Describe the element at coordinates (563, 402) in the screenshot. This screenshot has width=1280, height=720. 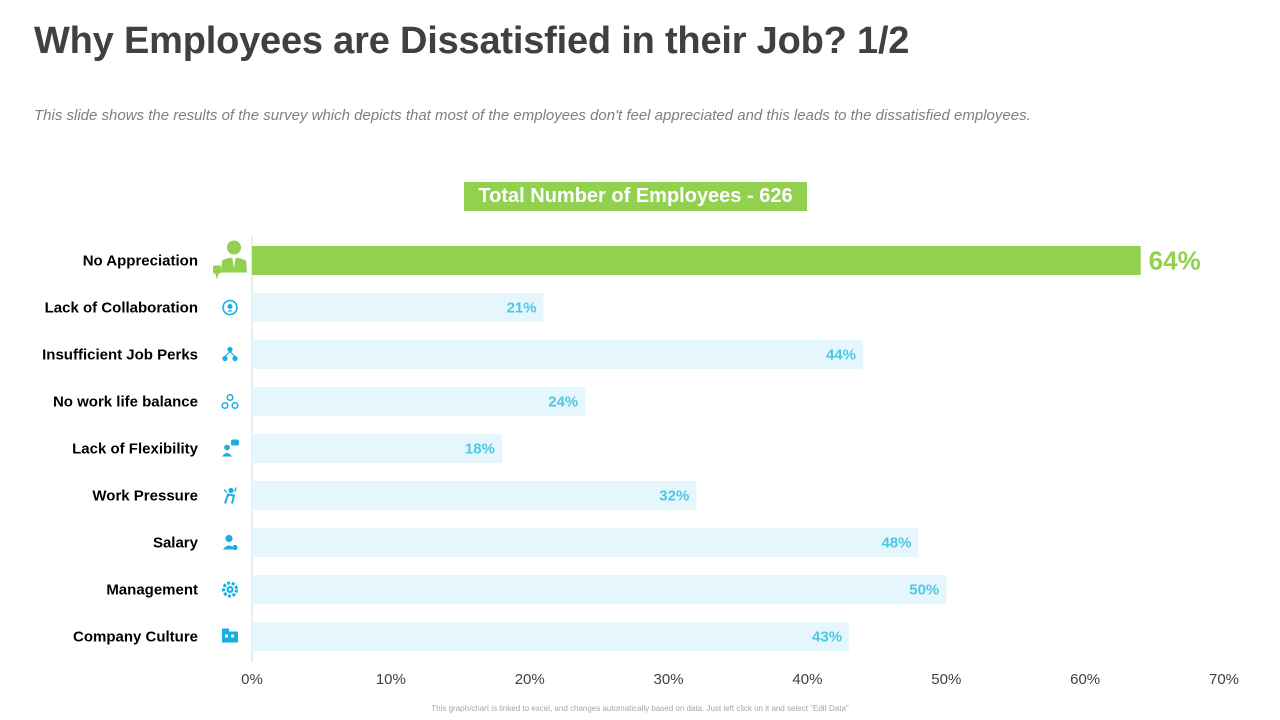
I see `bar-value-label: 24%` at that location.